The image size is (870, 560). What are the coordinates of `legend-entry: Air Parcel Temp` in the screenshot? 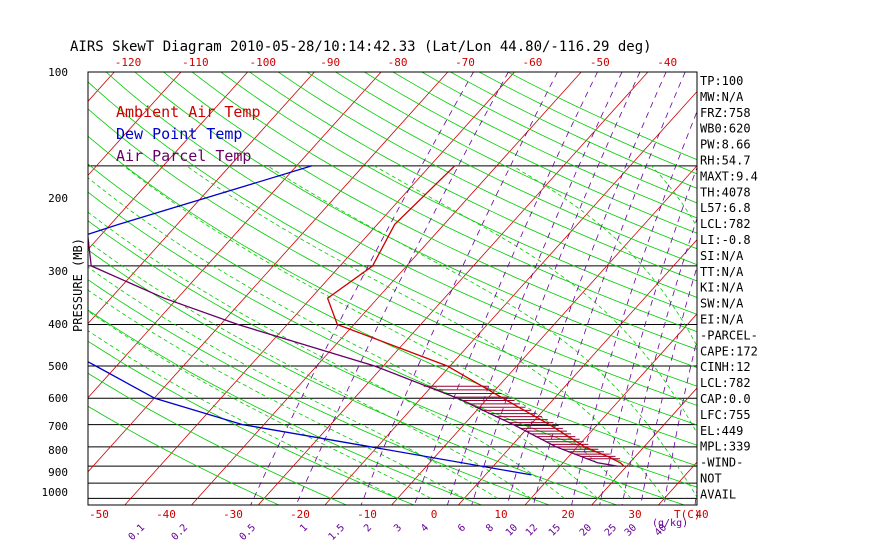 It's located at (183, 156).